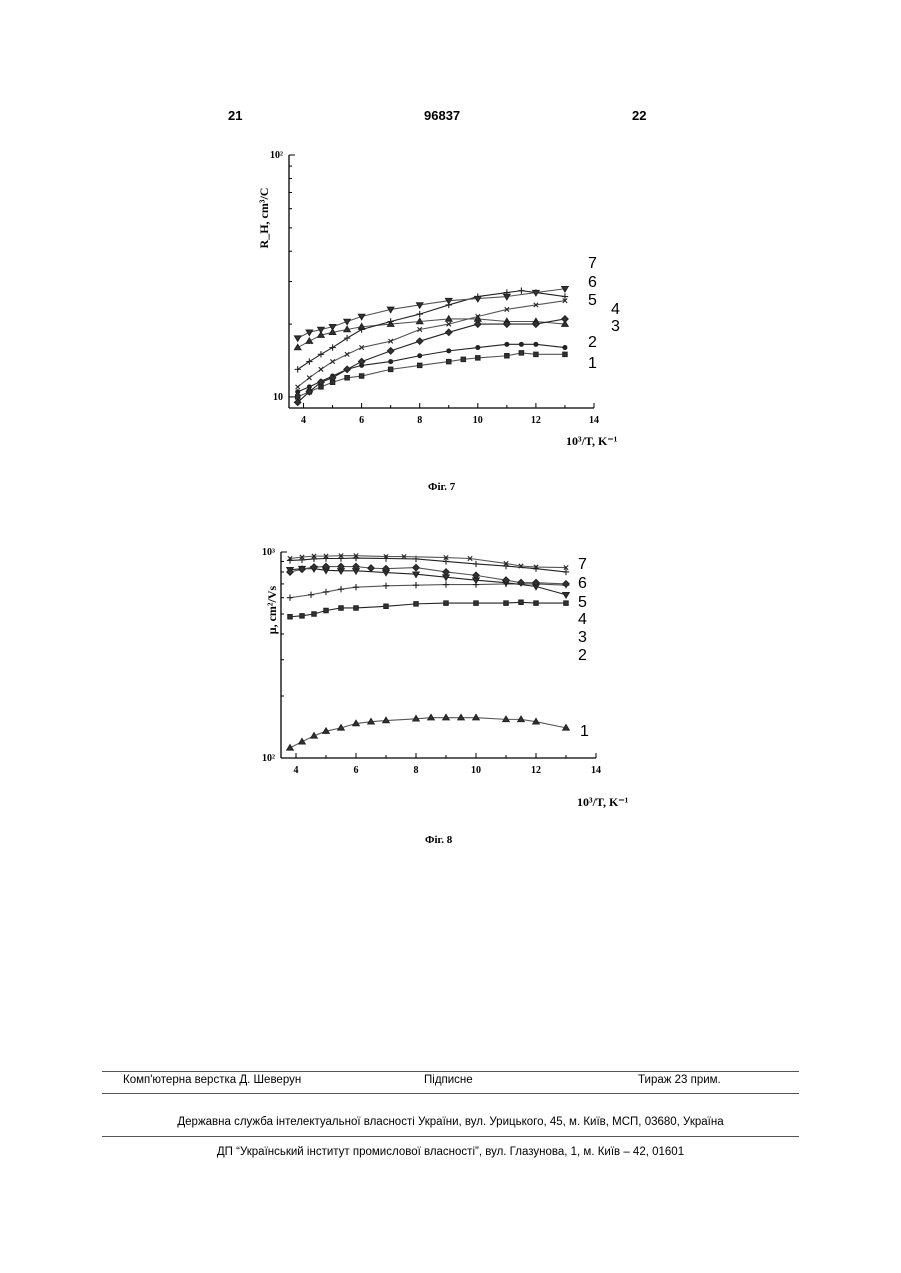 The height and width of the screenshot is (1273, 901). I want to click on x-tick-label: 12, so click(536, 420).